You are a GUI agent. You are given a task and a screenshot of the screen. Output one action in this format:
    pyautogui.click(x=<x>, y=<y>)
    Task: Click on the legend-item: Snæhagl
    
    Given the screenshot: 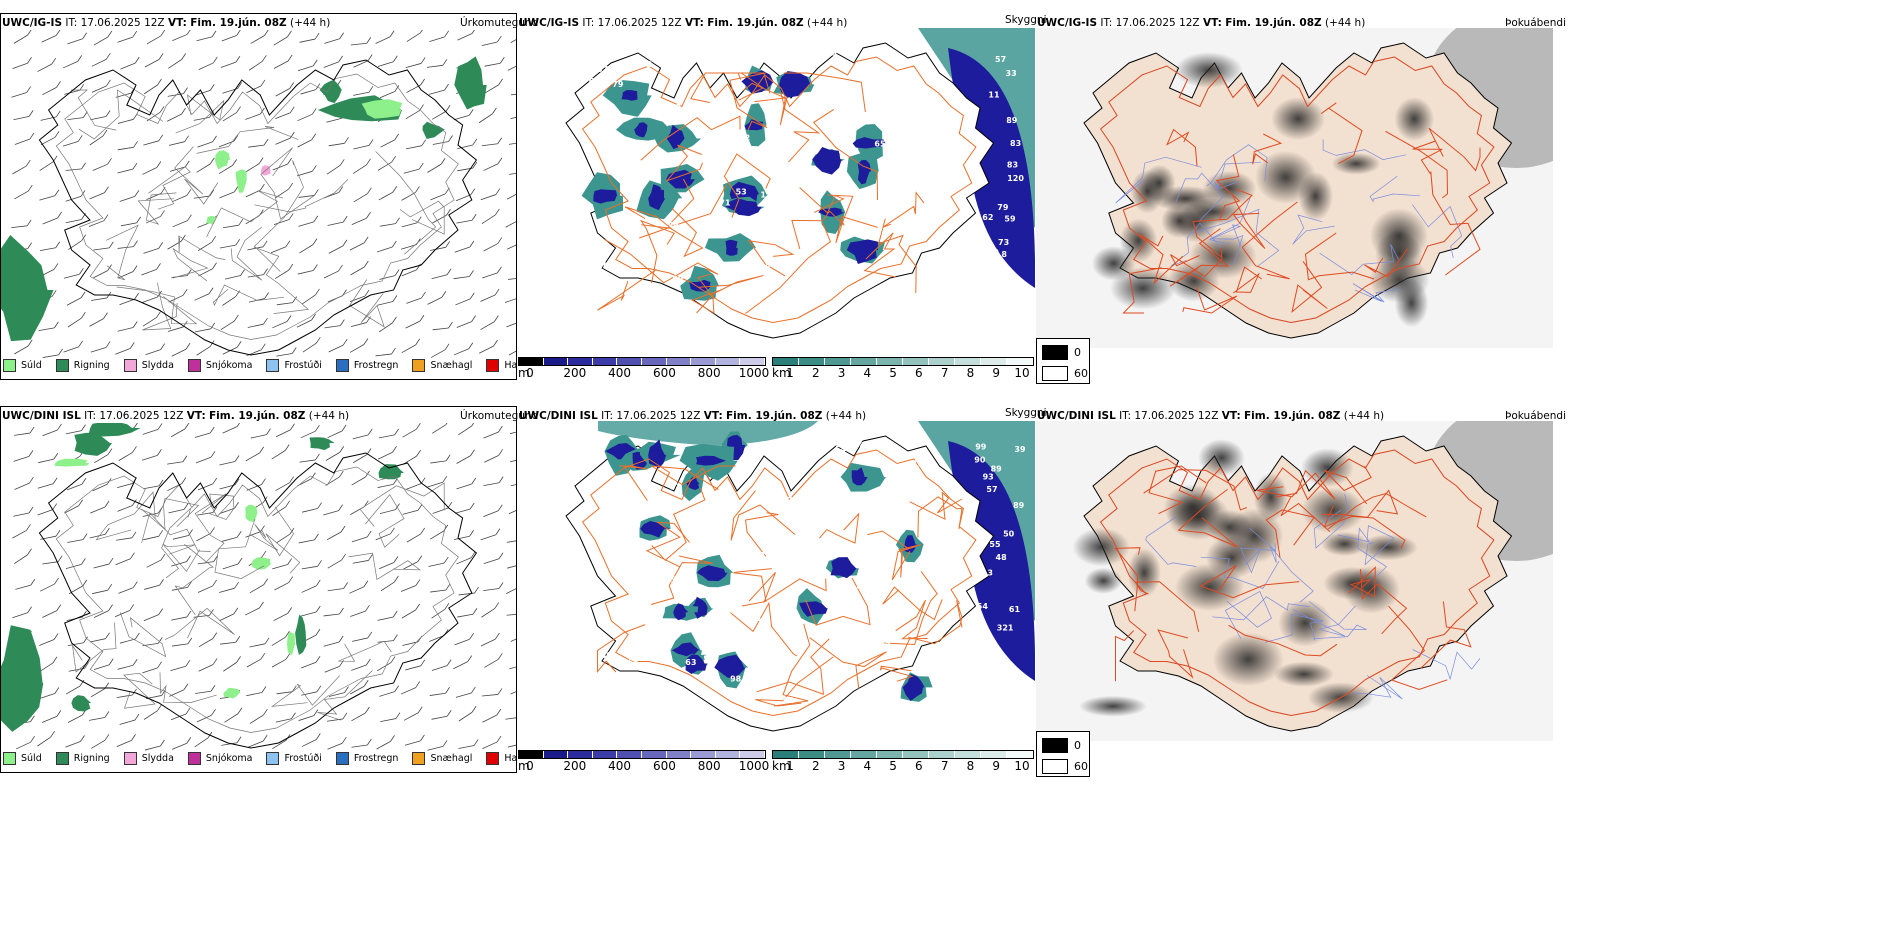 What is the action you would take?
    pyautogui.click(x=442, y=365)
    